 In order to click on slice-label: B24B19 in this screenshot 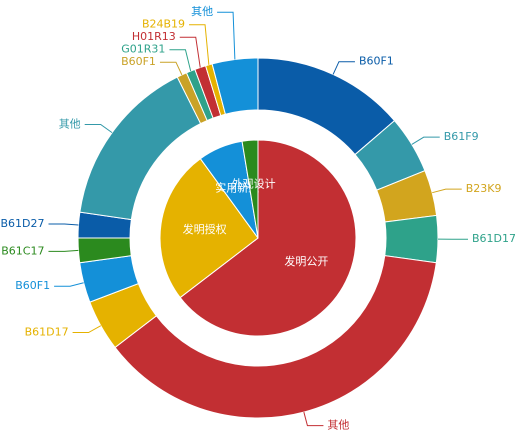, I will do `click(163, 24)`.